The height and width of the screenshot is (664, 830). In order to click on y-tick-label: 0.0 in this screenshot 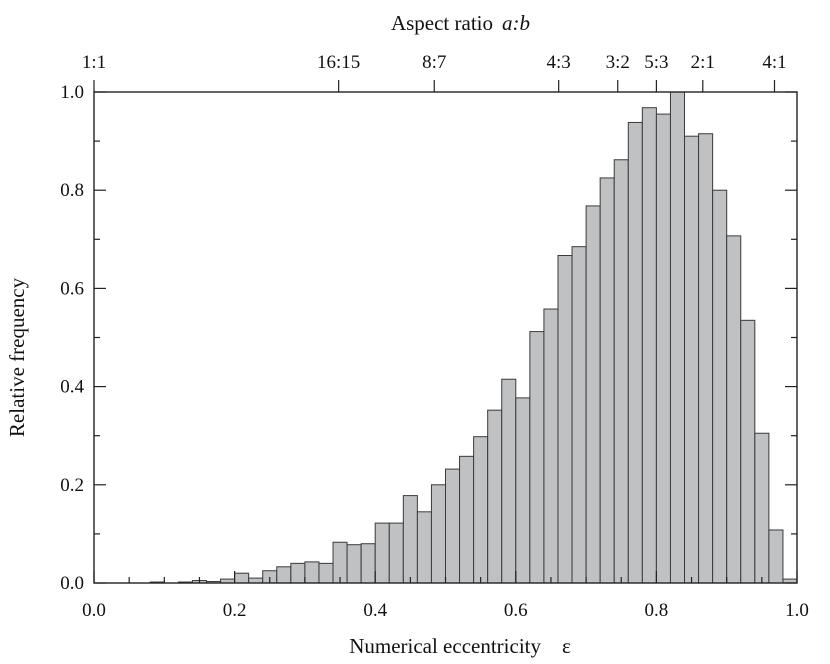, I will do `click(72, 583)`.